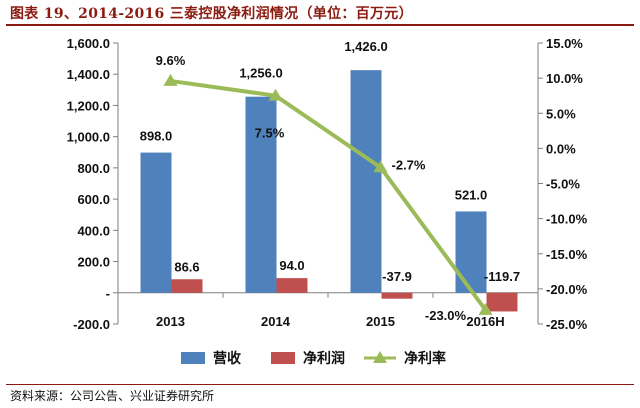  I want to click on legend-label: 营收, so click(227, 358).